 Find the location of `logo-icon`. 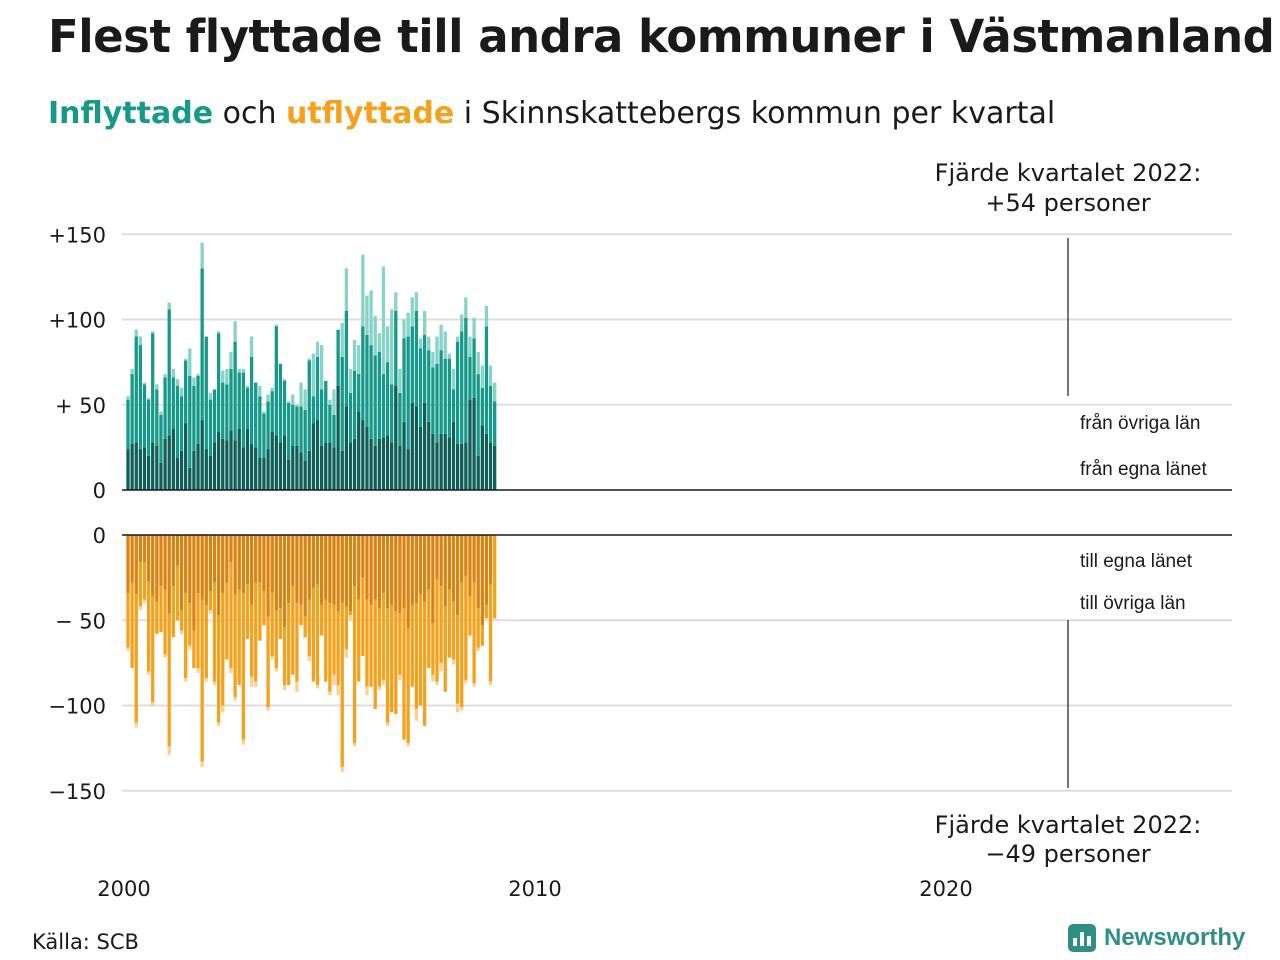

logo-icon is located at coordinates (1082, 938).